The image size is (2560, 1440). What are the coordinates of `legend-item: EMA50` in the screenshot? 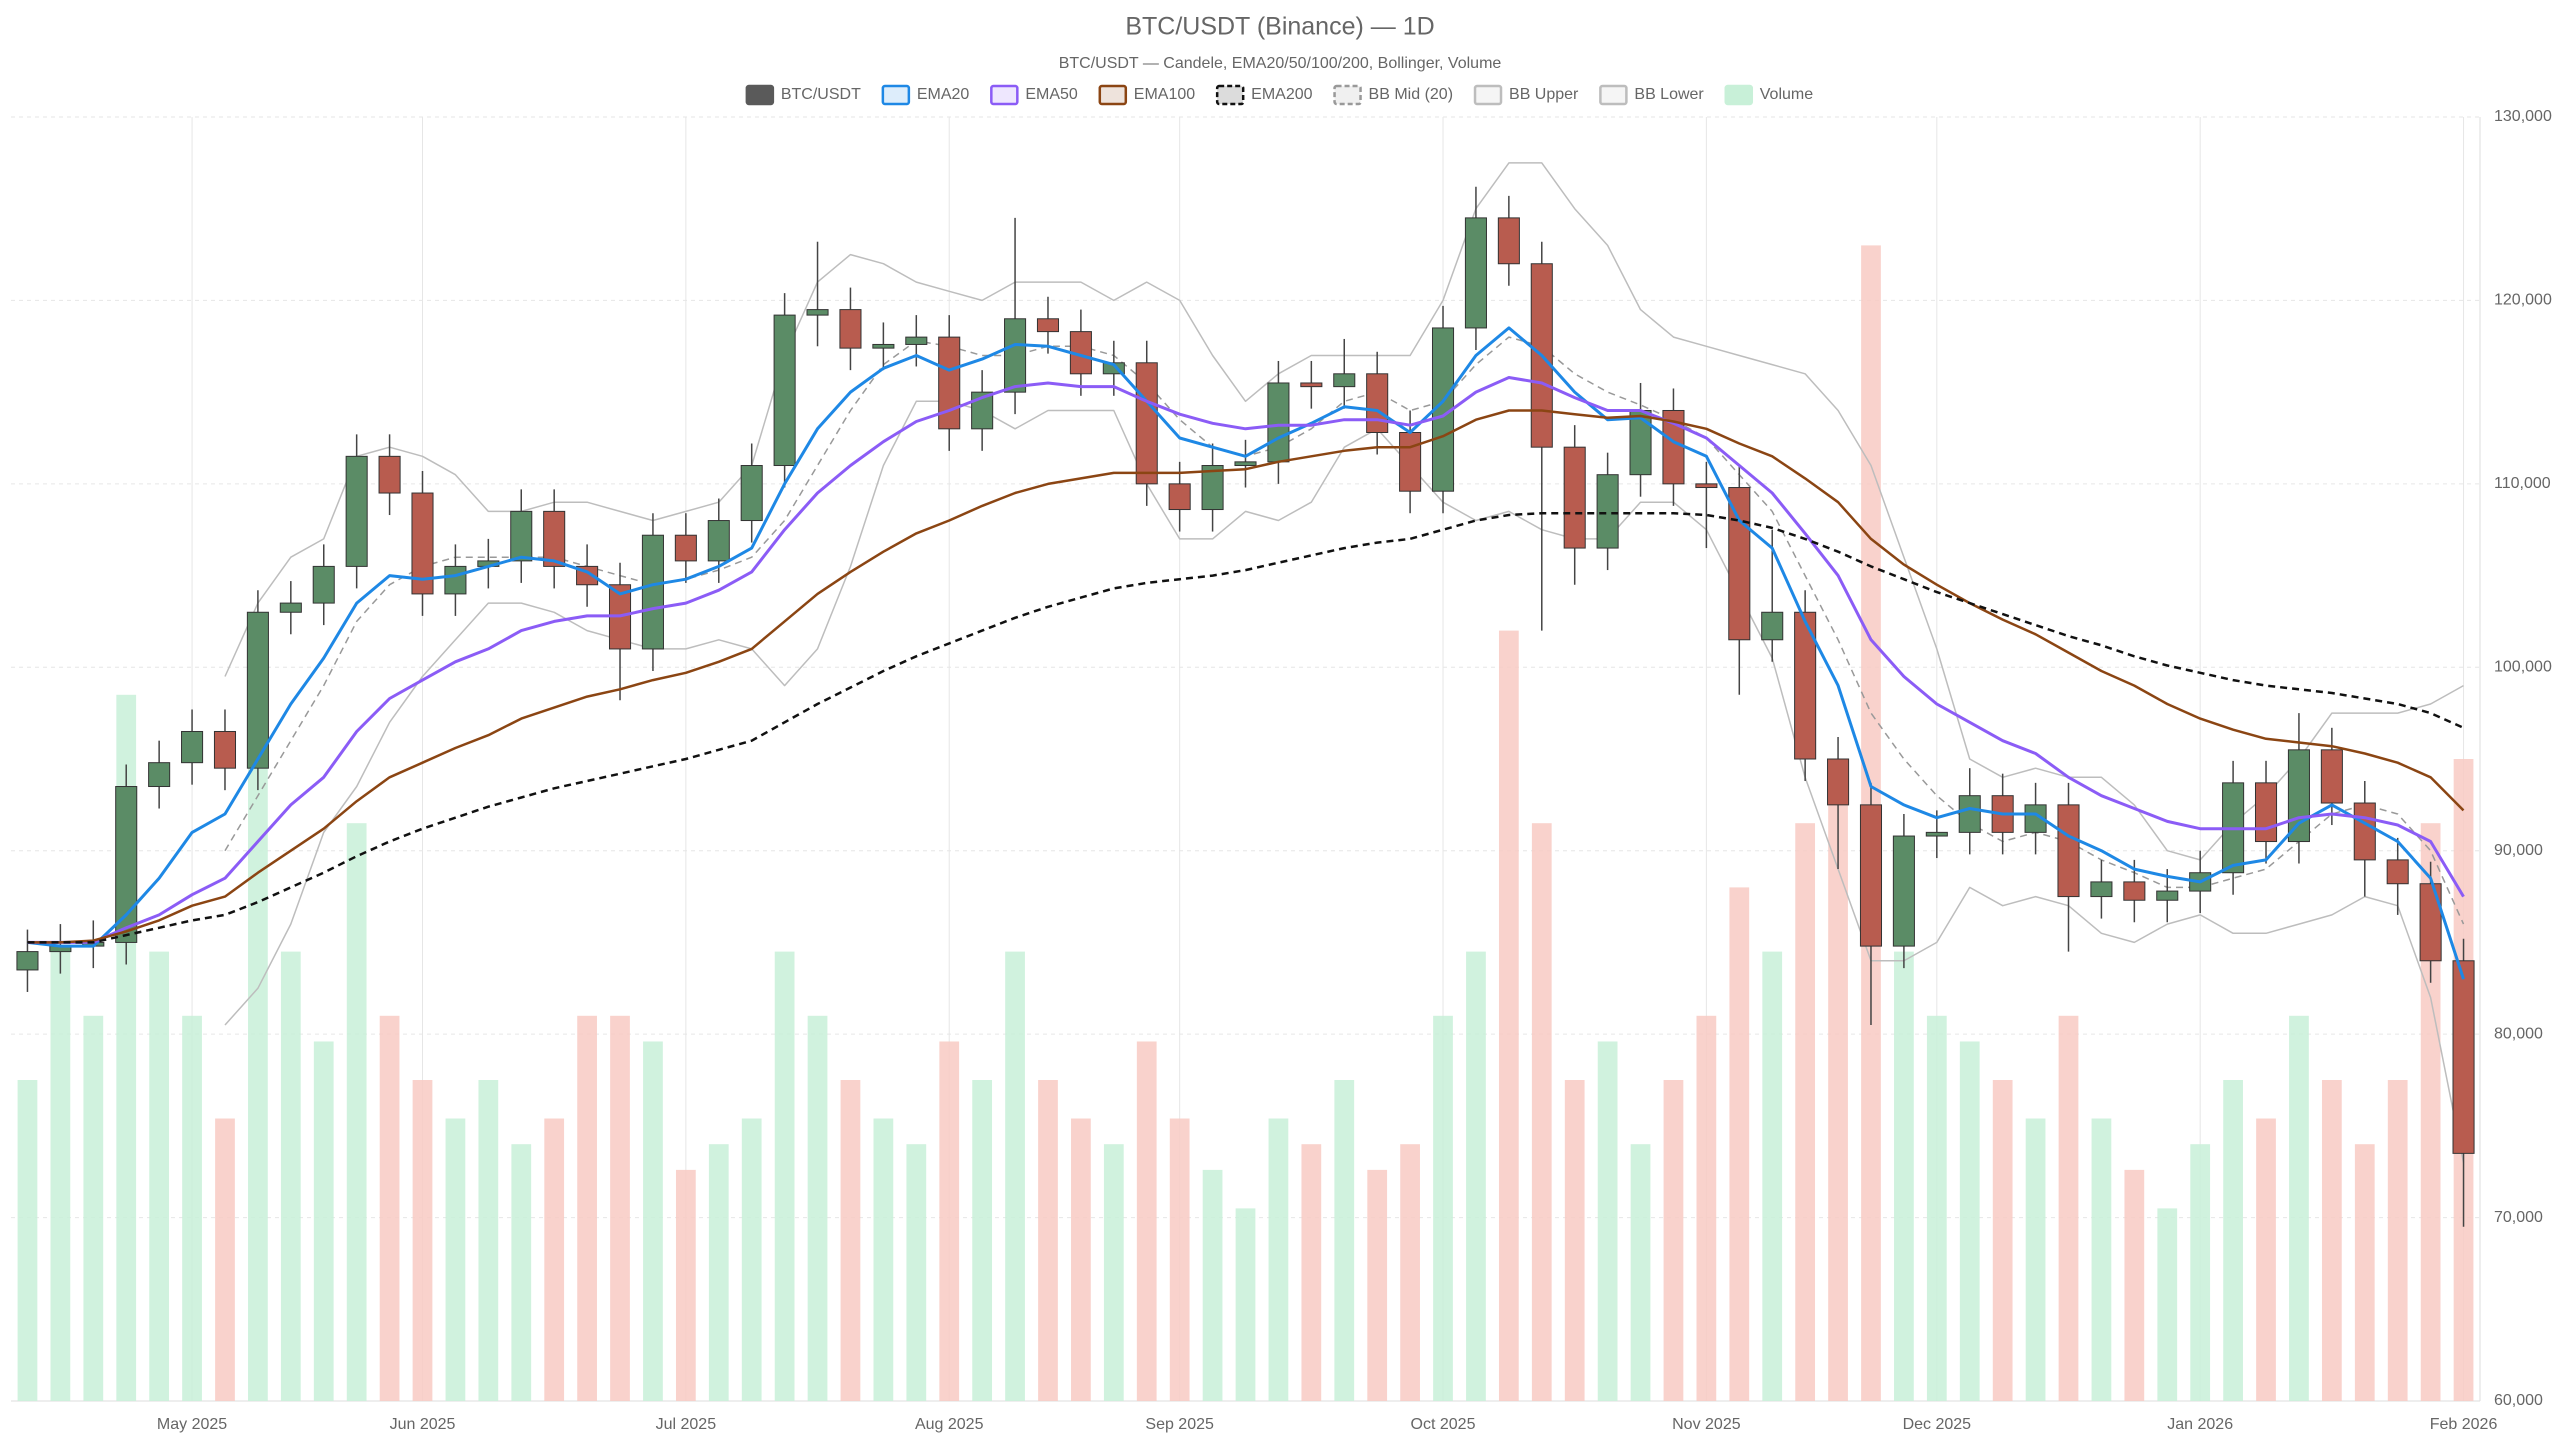 It's located at (1034, 95).